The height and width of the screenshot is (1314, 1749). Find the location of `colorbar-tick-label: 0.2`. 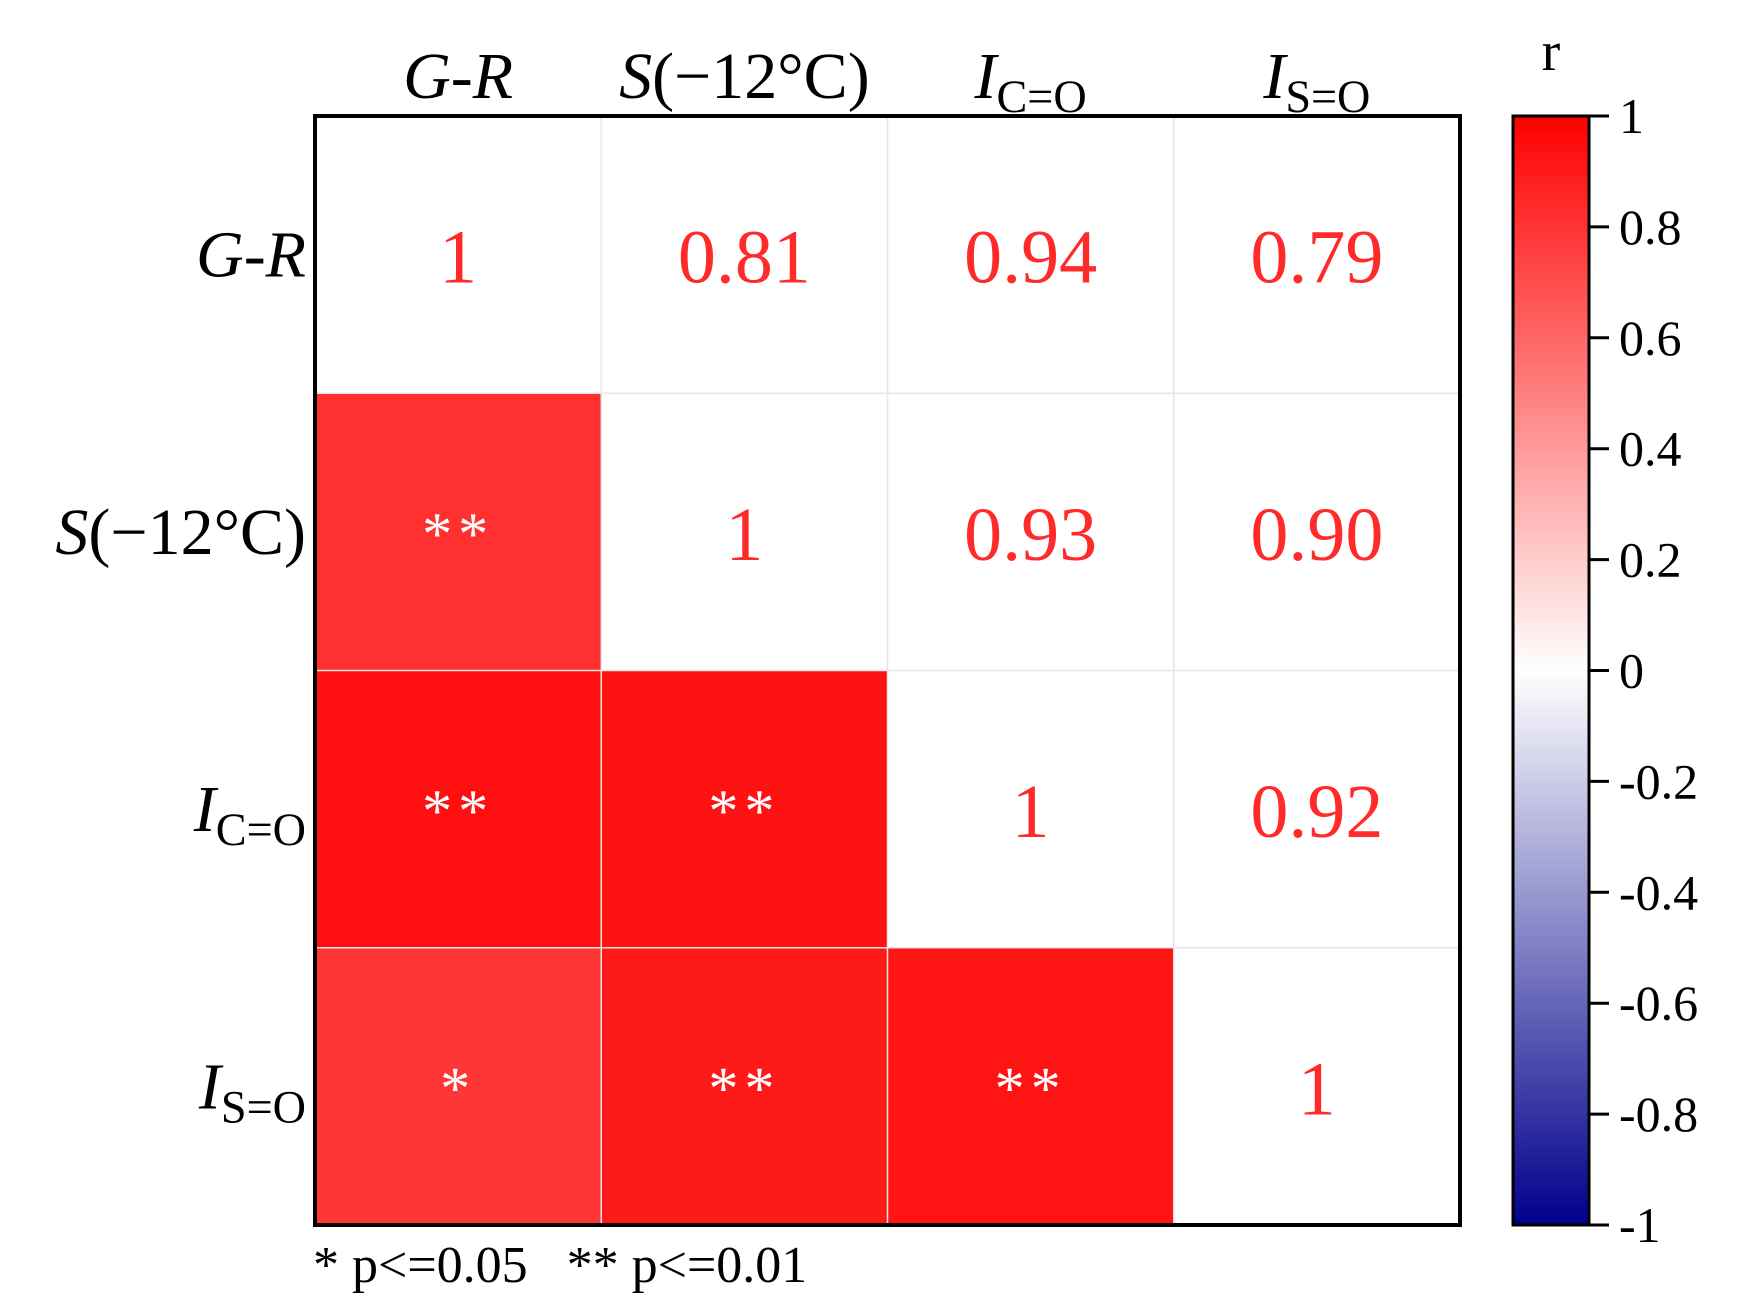

colorbar-tick-label: 0.2 is located at coordinates (1650, 560).